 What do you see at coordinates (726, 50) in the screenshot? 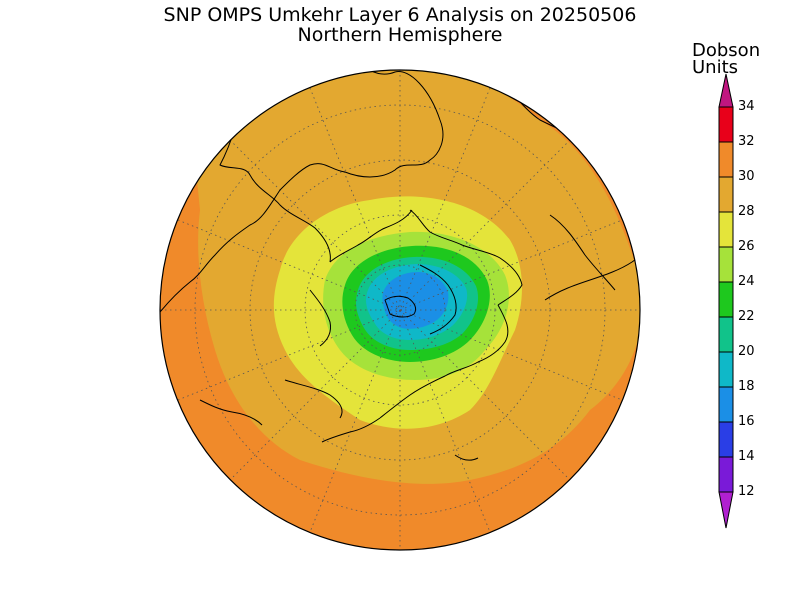
I see `colorbar-title-dobson: Dobson` at bounding box center [726, 50].